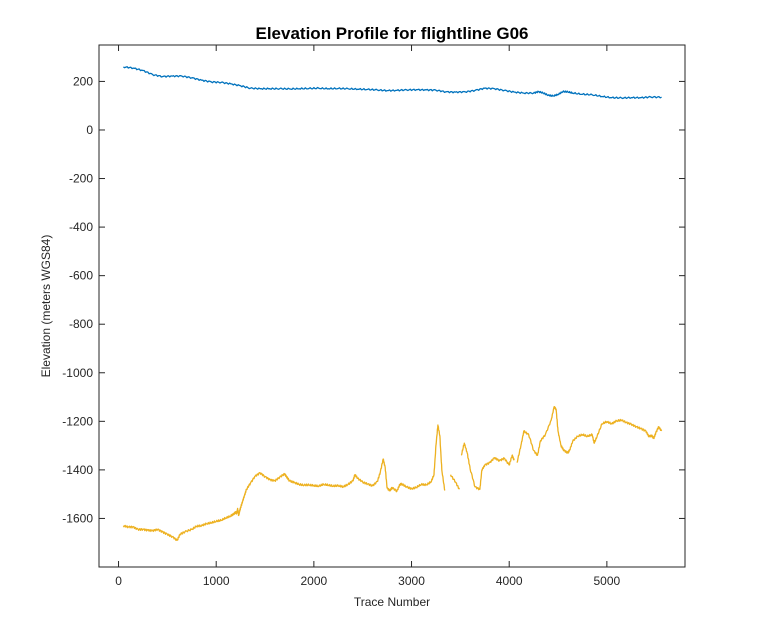 This screenshot has height=638, width=757. What do you see at coordinates (46, 306) in the screenshot?
I see `y-axis-label: Elevation (meters WGS84)` at bounding box center [46, 306].